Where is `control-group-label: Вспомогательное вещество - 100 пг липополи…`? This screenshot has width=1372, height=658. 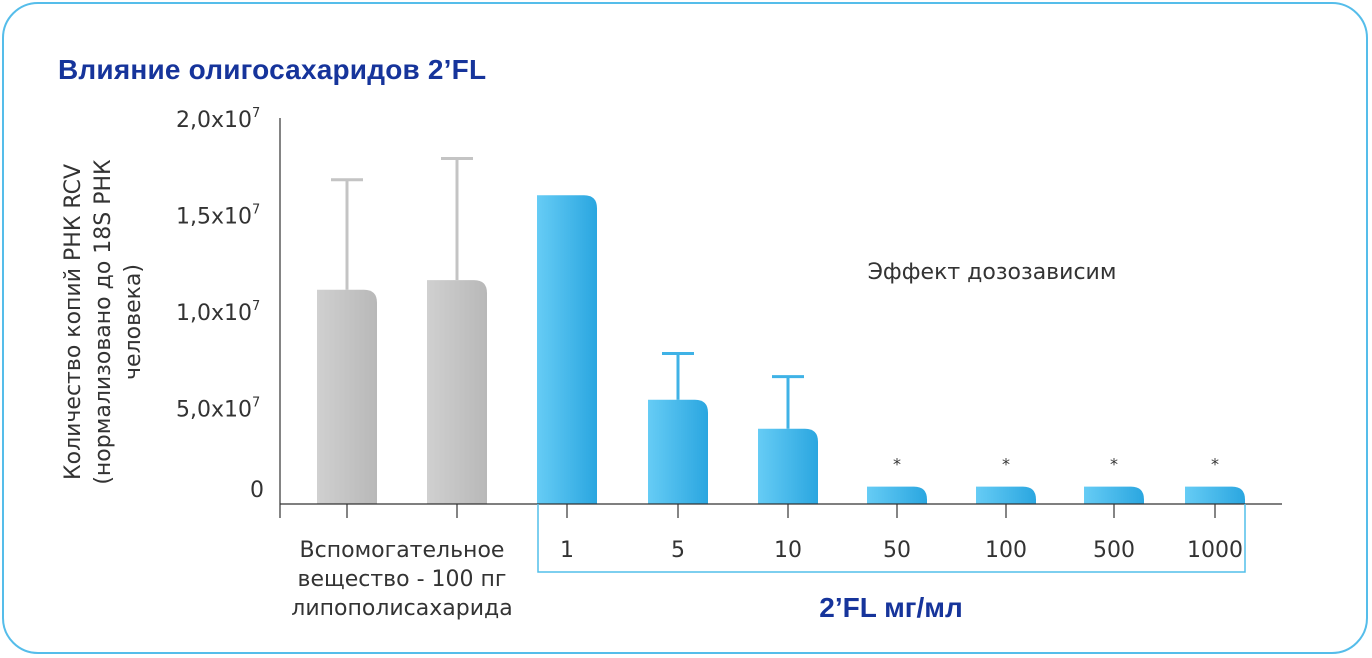 control-group-label: Вспомогательное вещество - 100 пг липополи… is located at coordinates (401, 579).